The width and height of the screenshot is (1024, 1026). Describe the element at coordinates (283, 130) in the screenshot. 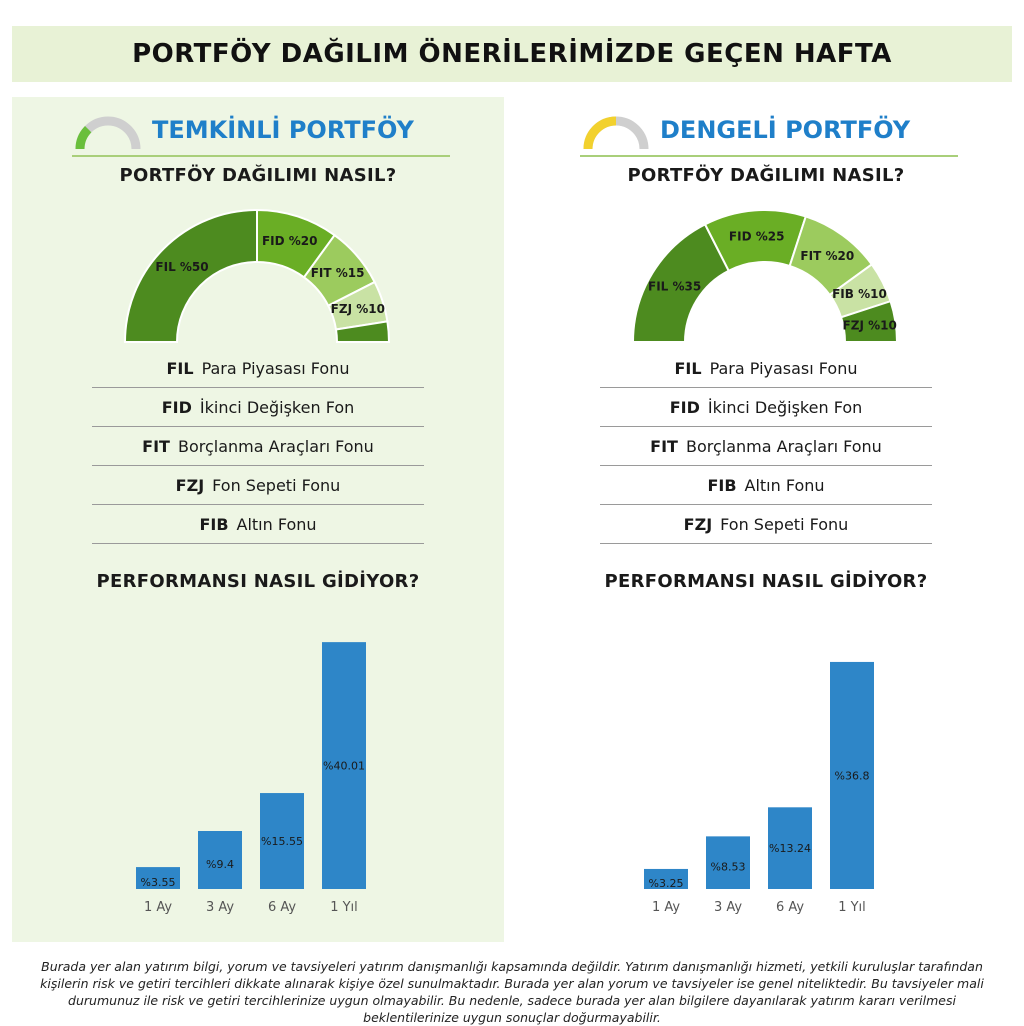

I see `panel-title: TEMKİNLİ PORTFÖY` at that location.